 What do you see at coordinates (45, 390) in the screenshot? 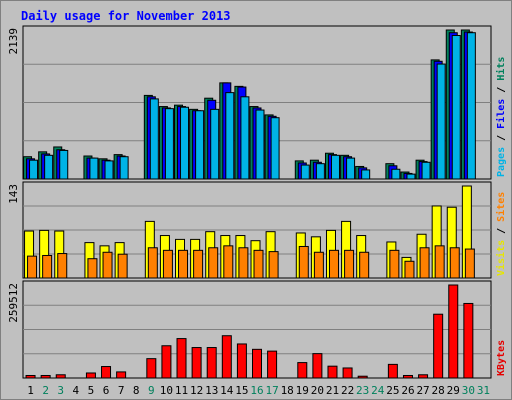
I see `x-tick-label-day-2: 2` at bounding box center [45, 390].